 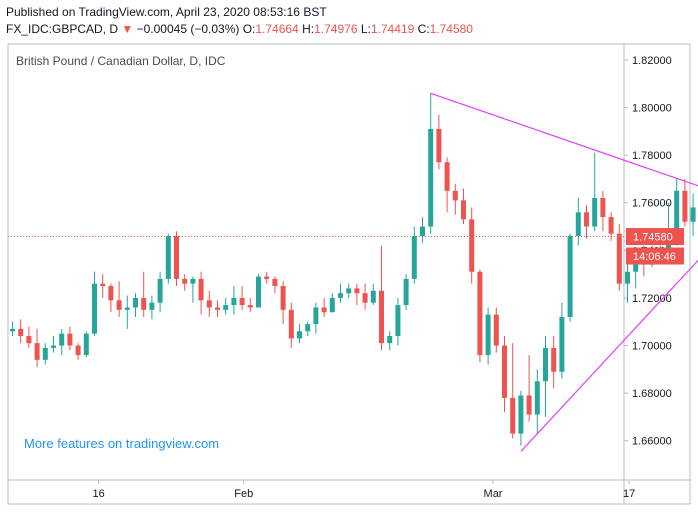 I want to click on down-arrow-icon: ▼, so click(x=127, y=29).